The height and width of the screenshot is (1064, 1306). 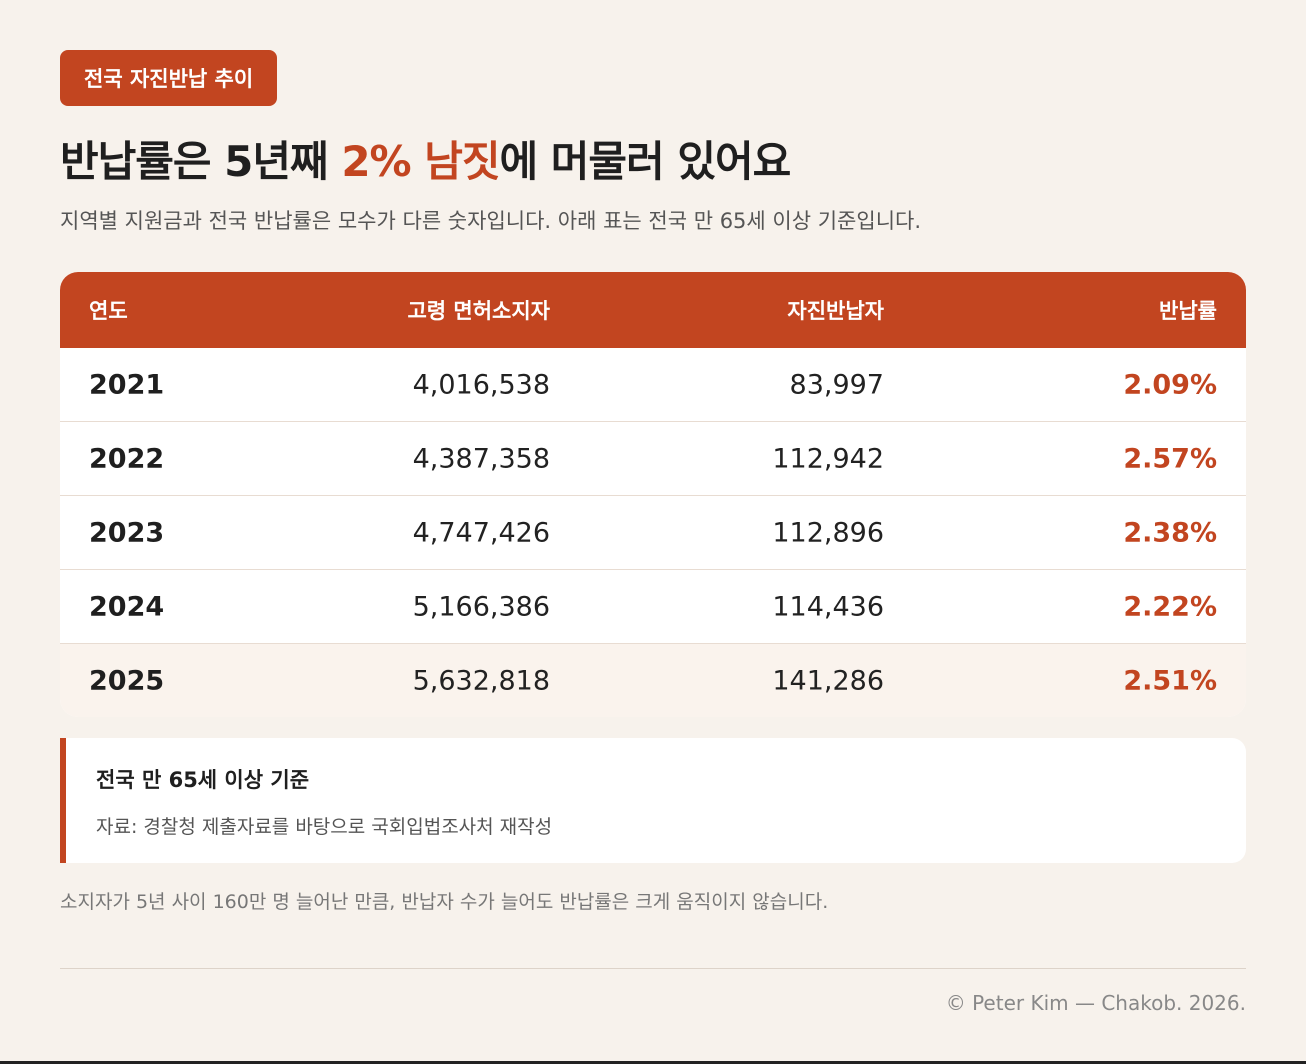 What do you see at coordinates (324, 827) in the screenshot?
I see `note-source: 자료: 경찰청 제출자료를 바탕으로 국회입법조사처 재작성` at bounding box center [324, 827].